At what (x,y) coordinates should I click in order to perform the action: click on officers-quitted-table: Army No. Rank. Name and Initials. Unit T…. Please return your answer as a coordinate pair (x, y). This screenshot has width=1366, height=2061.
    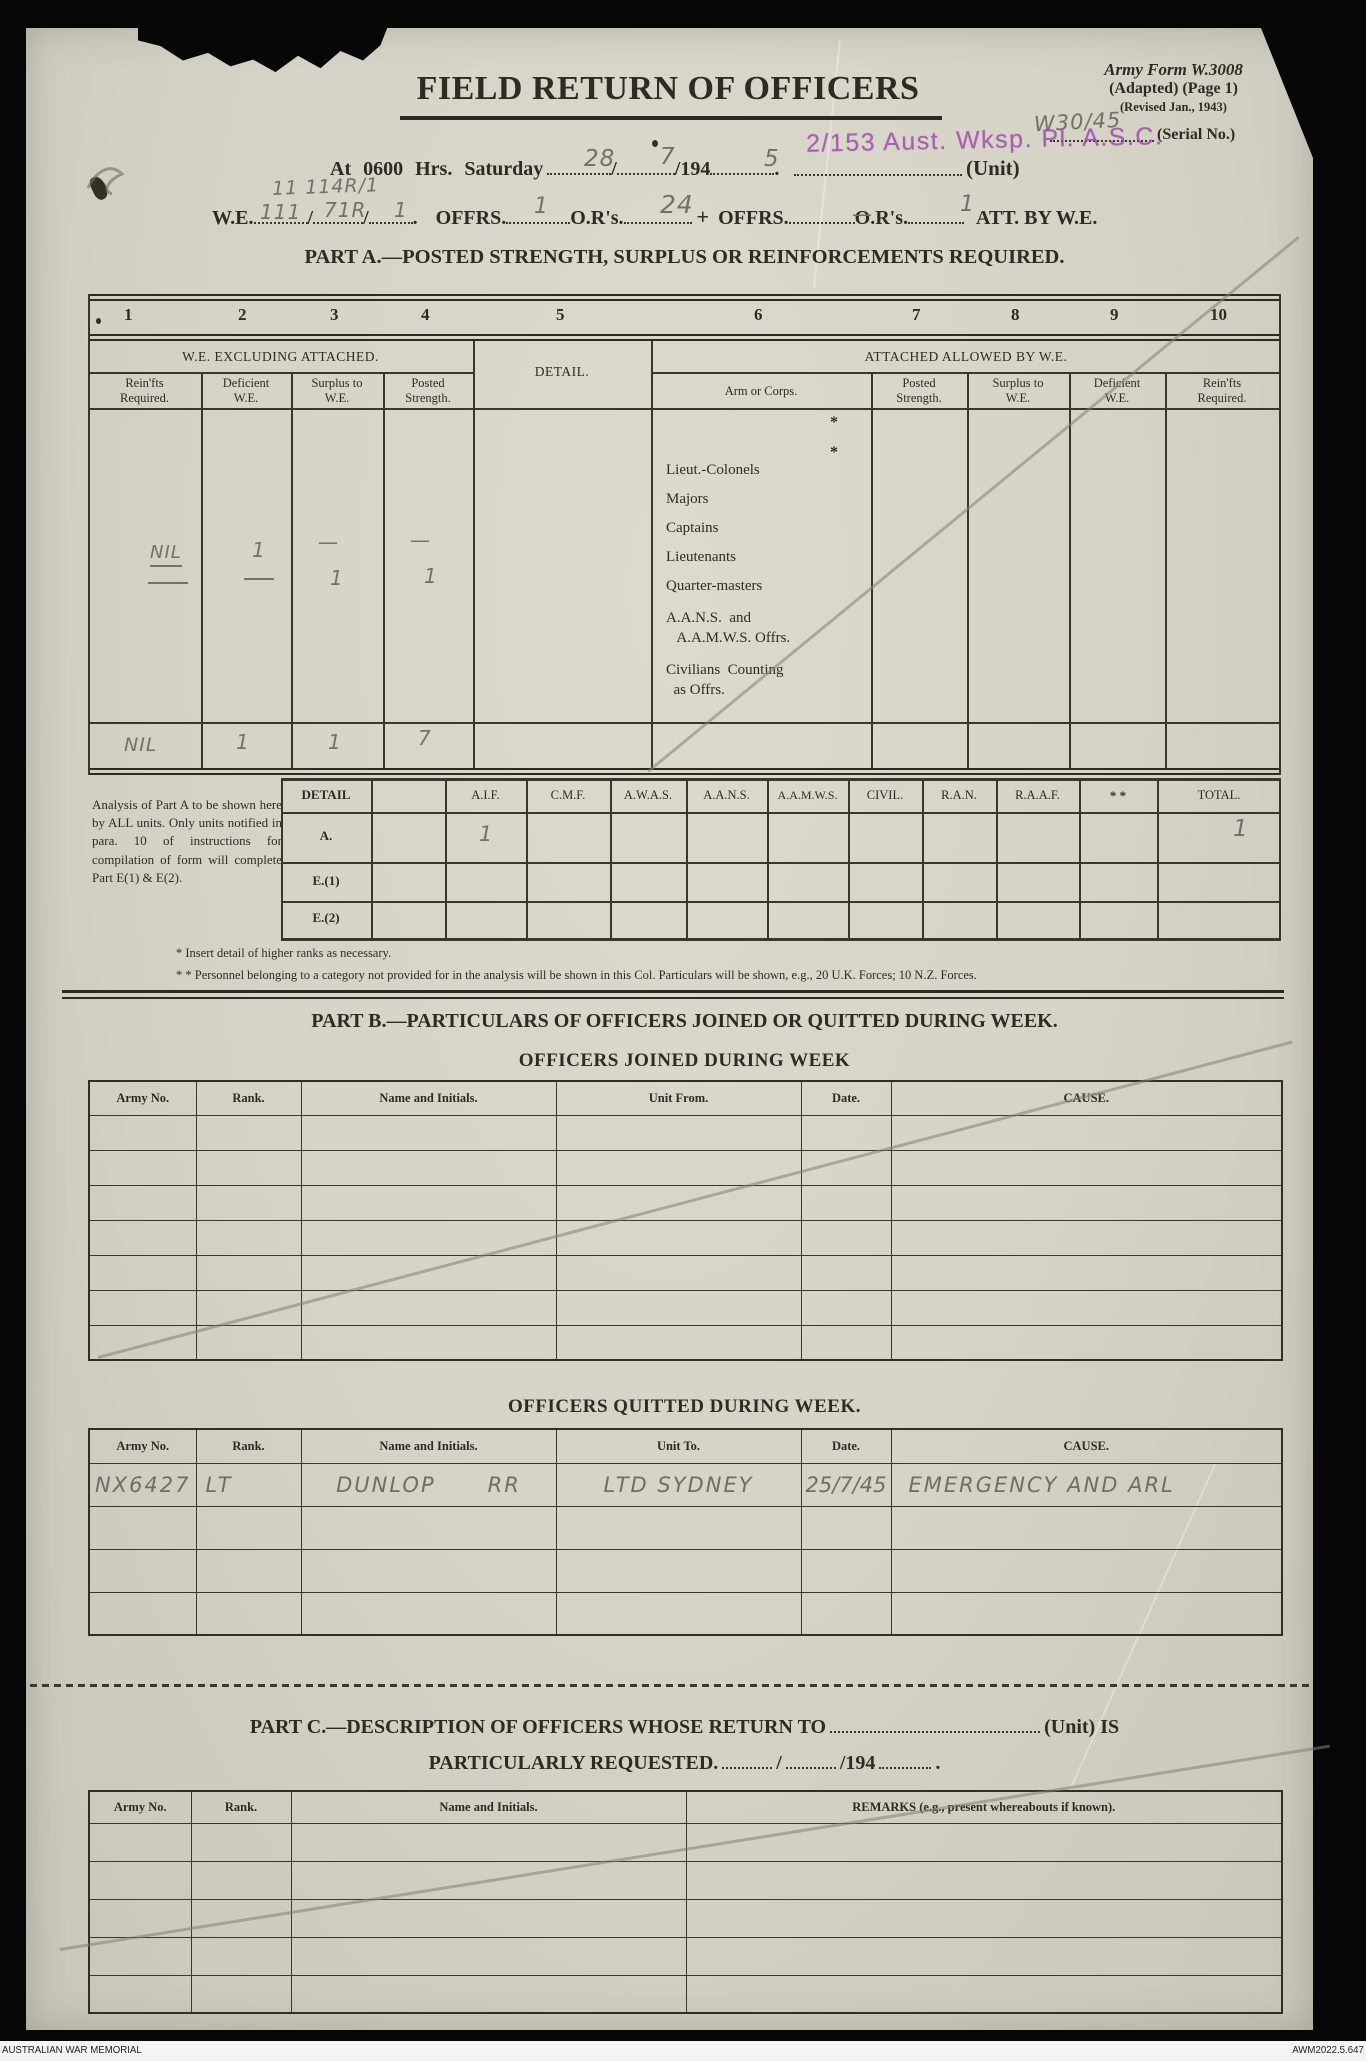
    Looking at the image, I should click on (685, 1532).